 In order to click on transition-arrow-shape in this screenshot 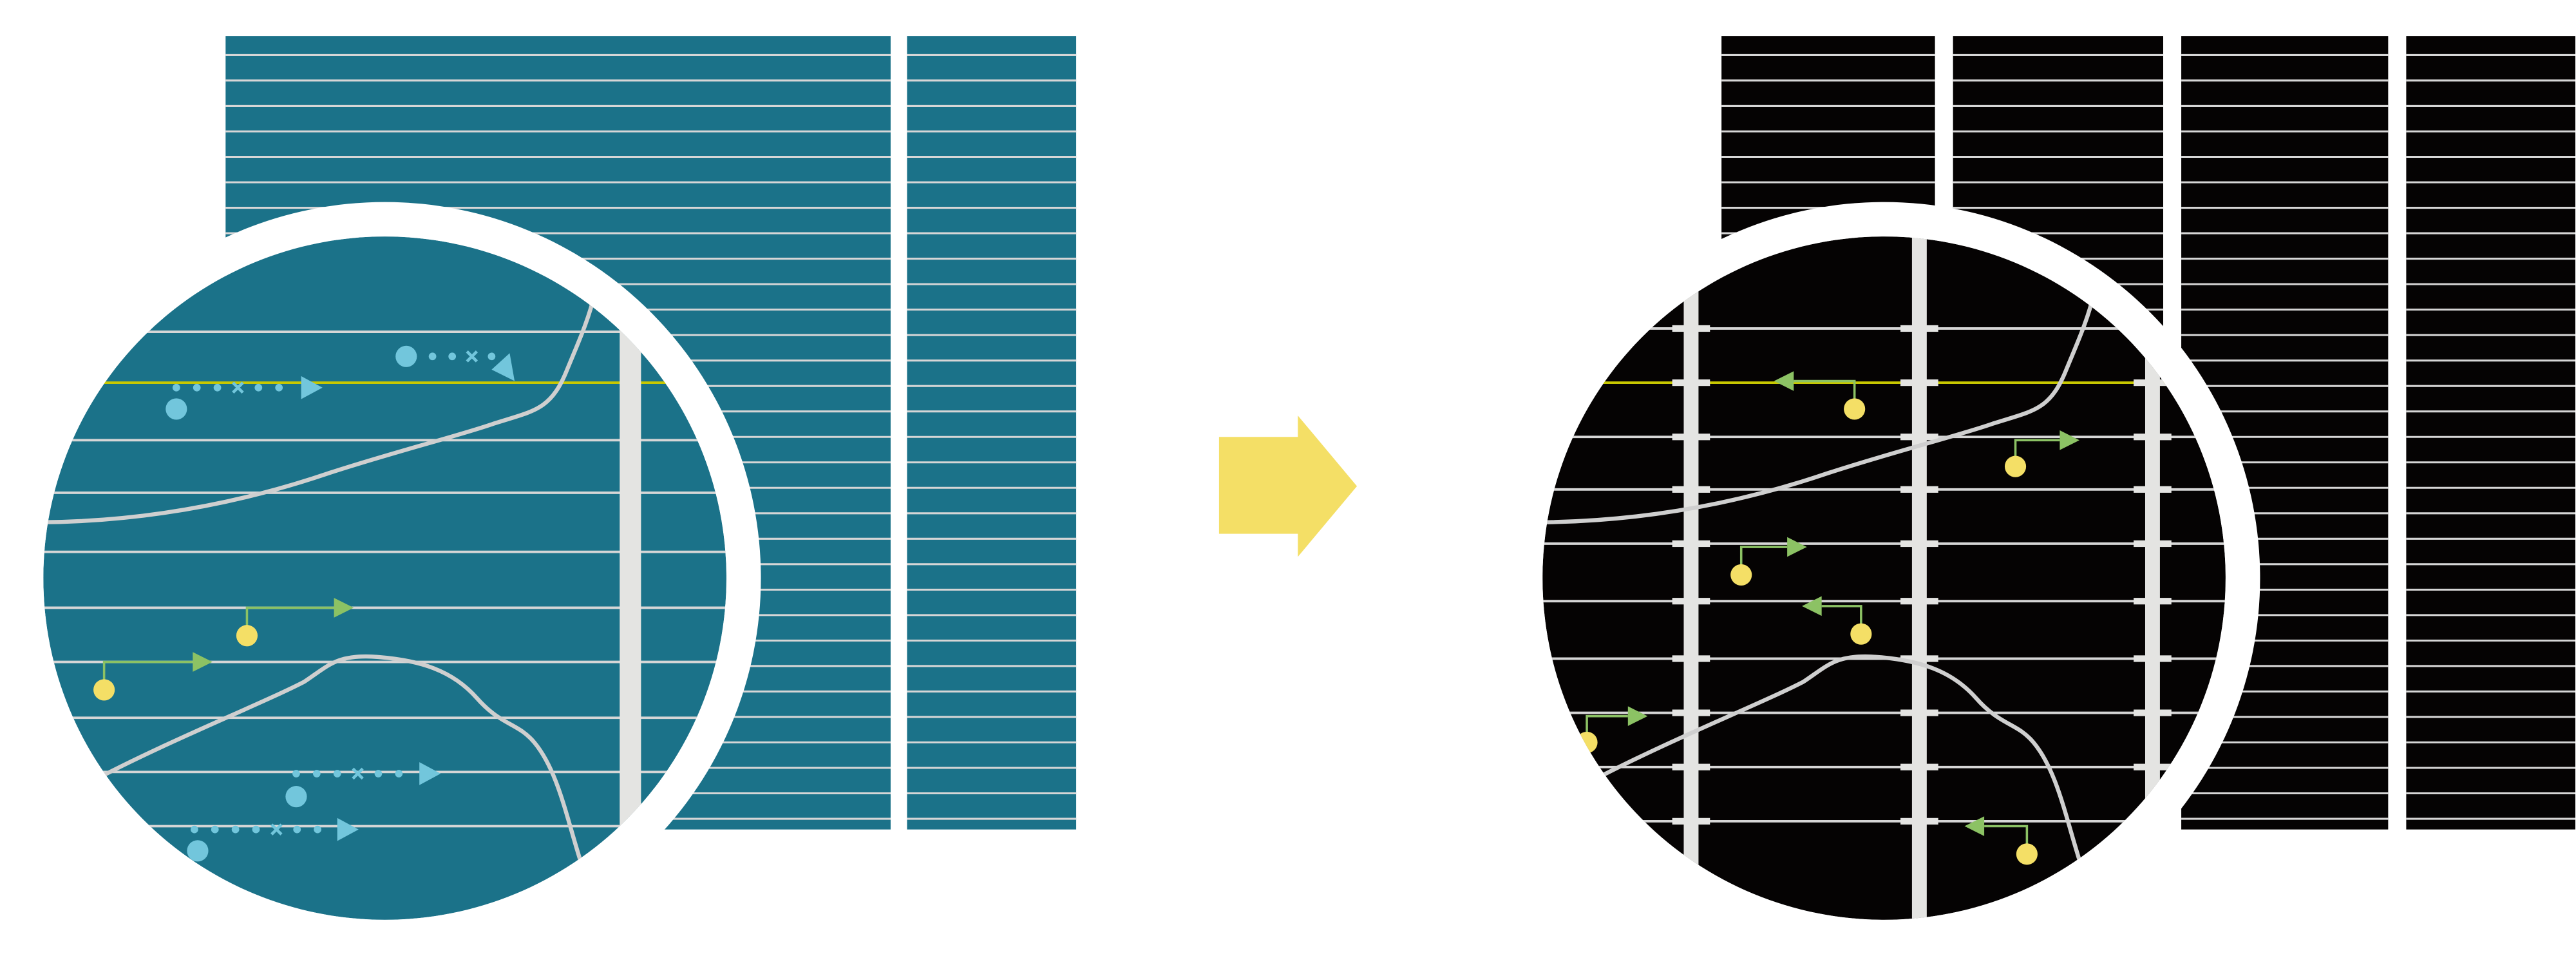, I will do `click(1288, 486)`.